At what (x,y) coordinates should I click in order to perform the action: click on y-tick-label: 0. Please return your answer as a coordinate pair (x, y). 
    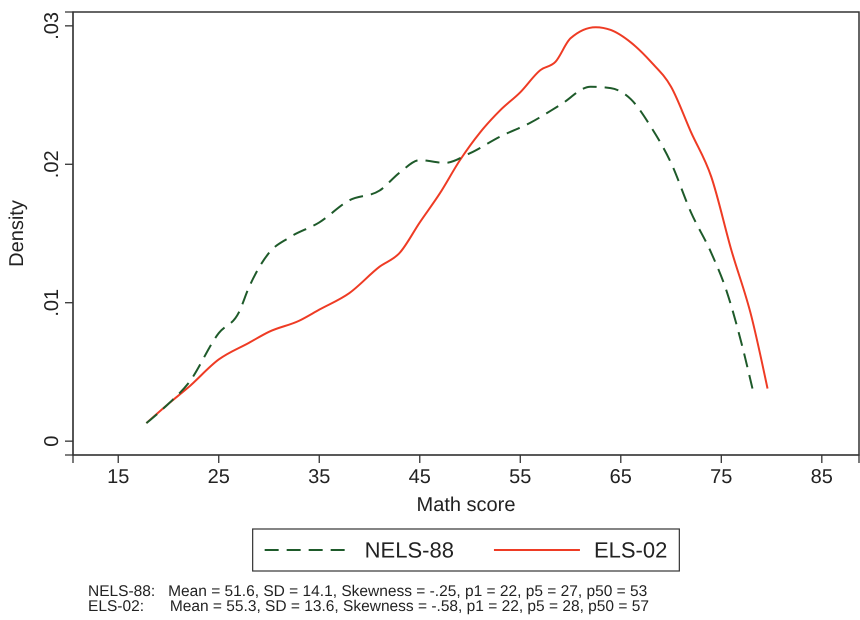
    Looking at the image, I should click on (52, 441).